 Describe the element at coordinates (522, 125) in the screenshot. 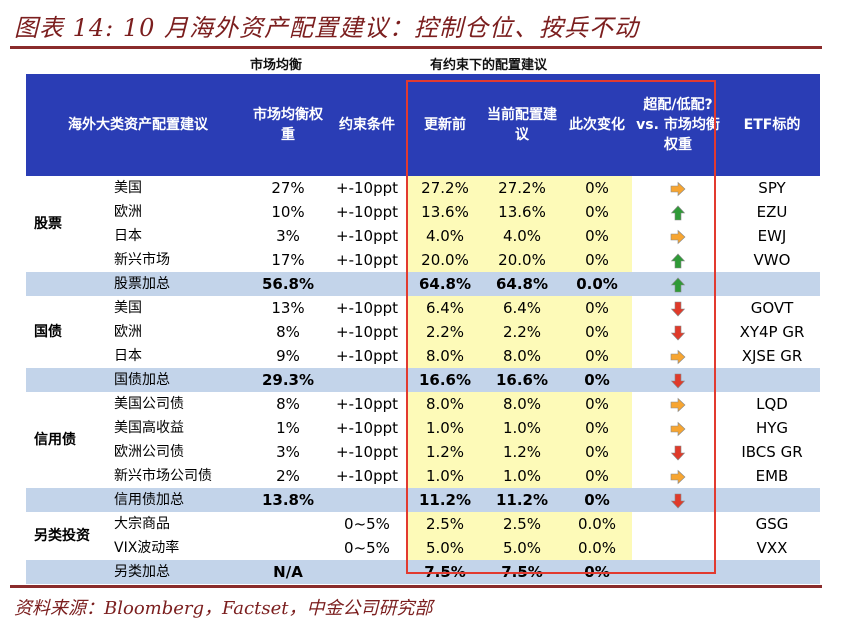

I see `header-current: 当前配置建议` at that location.